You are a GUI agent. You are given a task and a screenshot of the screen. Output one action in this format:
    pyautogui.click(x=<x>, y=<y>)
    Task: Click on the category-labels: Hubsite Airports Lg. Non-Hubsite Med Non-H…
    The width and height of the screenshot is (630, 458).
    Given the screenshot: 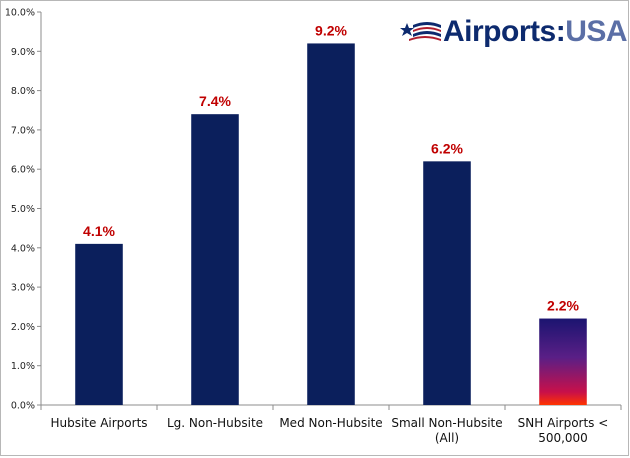 What is the action you would take?
    pyautogui.click(x=329, y=430)
    